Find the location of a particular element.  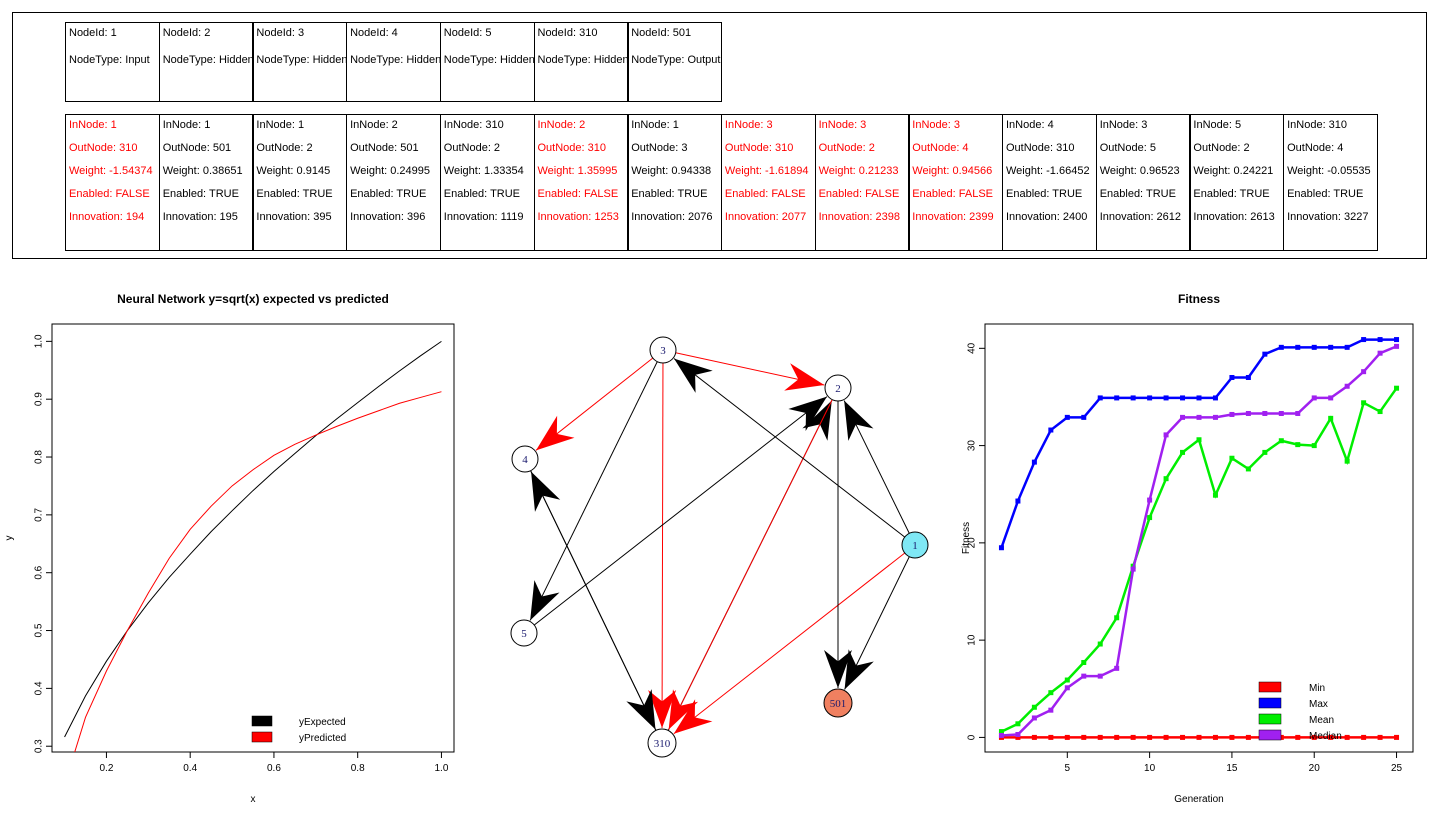

graph-node-label: 1 is located at coordinates (915, 546).